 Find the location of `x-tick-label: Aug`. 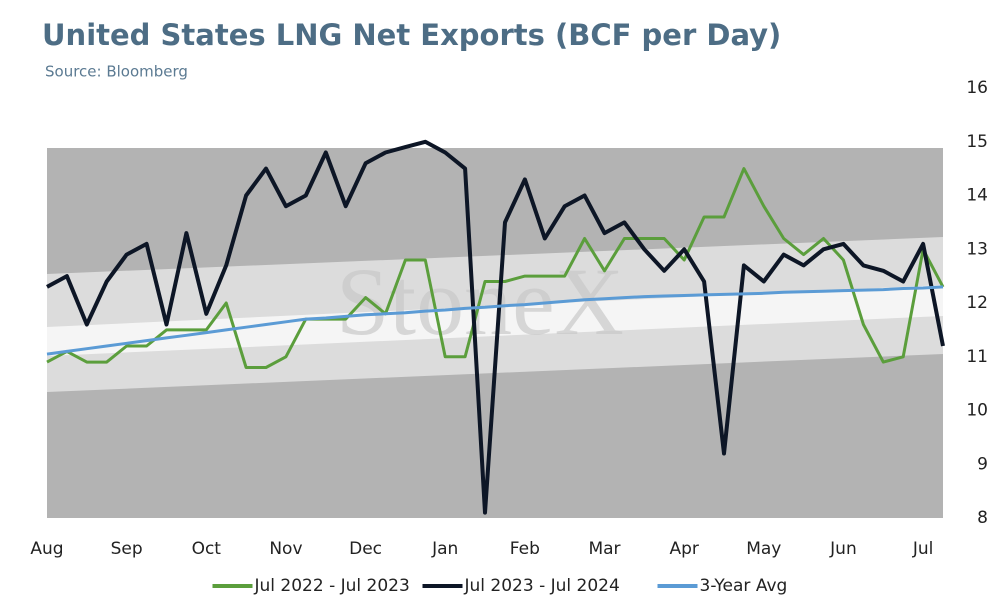

x-tick-label: Aug is located at coordinates (46, 549).